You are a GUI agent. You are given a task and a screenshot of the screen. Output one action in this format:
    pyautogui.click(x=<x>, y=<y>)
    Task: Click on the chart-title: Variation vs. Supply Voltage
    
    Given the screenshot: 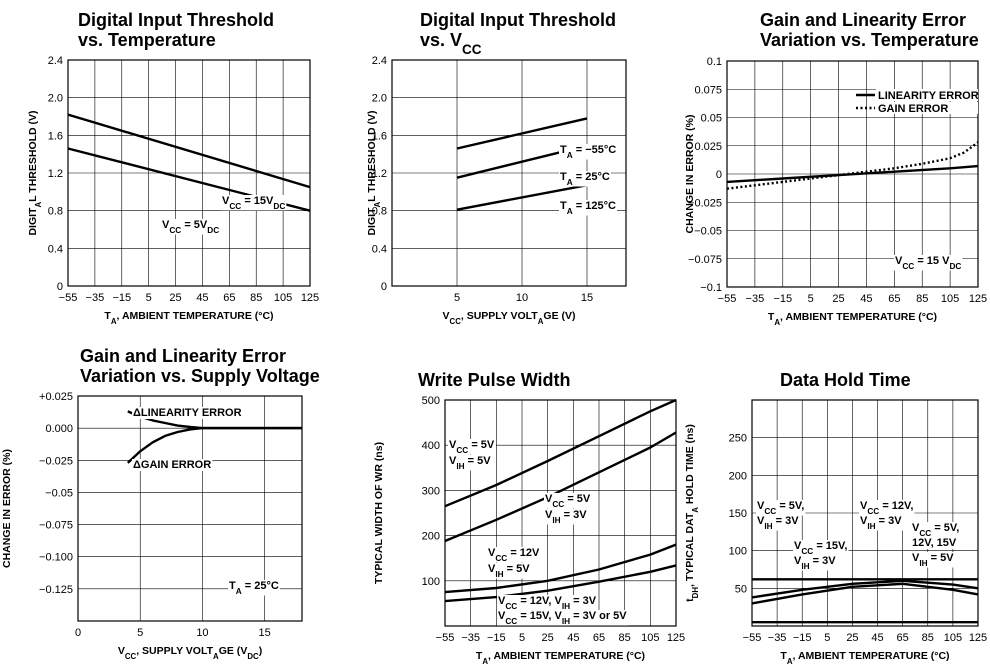 What is the action you would take?
    pyautogui.click(x=200, y=376)
    